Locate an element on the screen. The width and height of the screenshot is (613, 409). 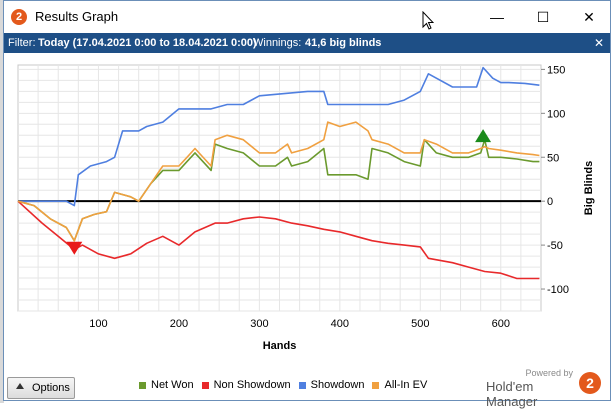
hm2-brand-logo-icon: 2 is located at coordinates (590, 383).